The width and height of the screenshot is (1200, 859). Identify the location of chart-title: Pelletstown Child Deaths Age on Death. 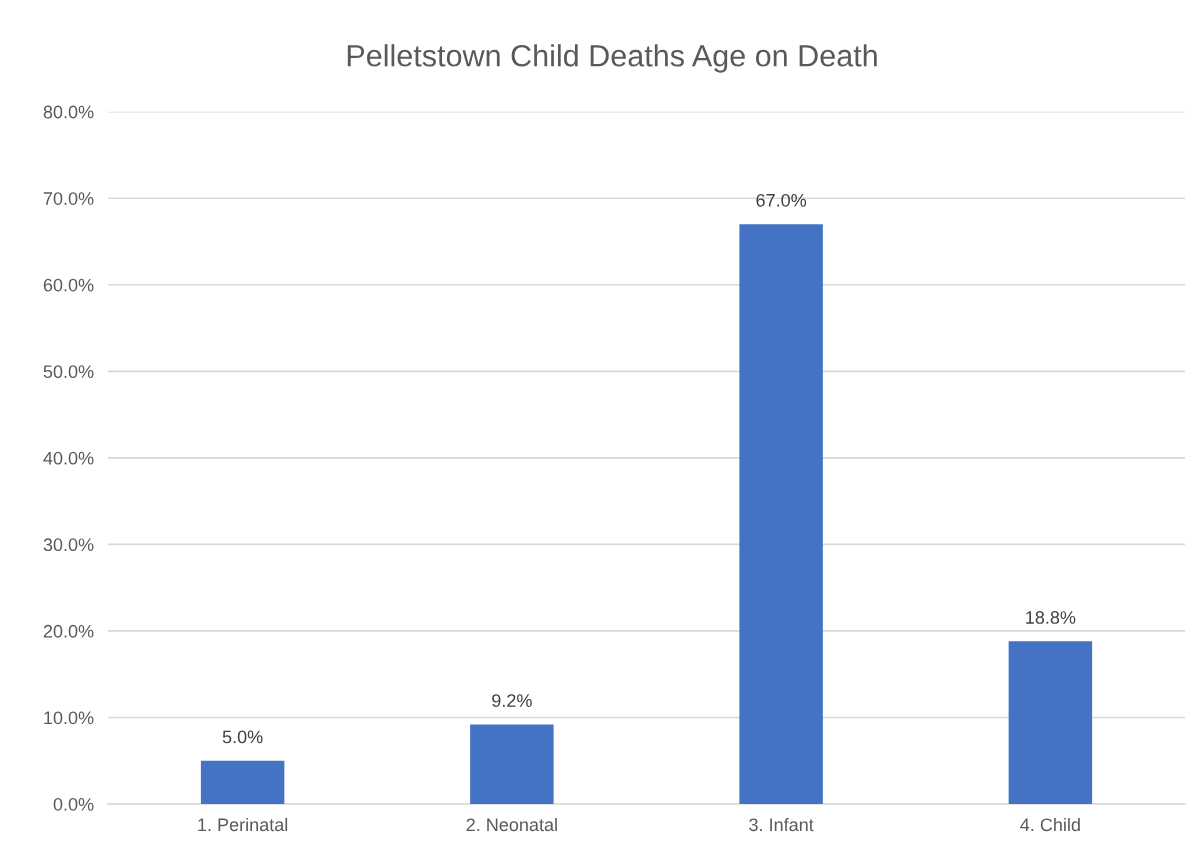
(612, 58).